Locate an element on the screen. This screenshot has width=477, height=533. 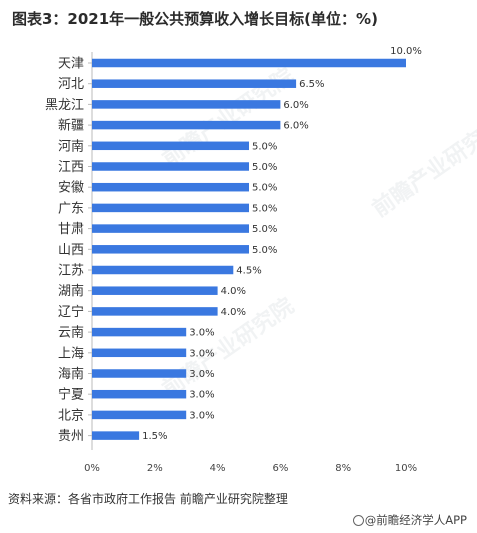
data-label: 10.0% is located at coordinates (406, 51).